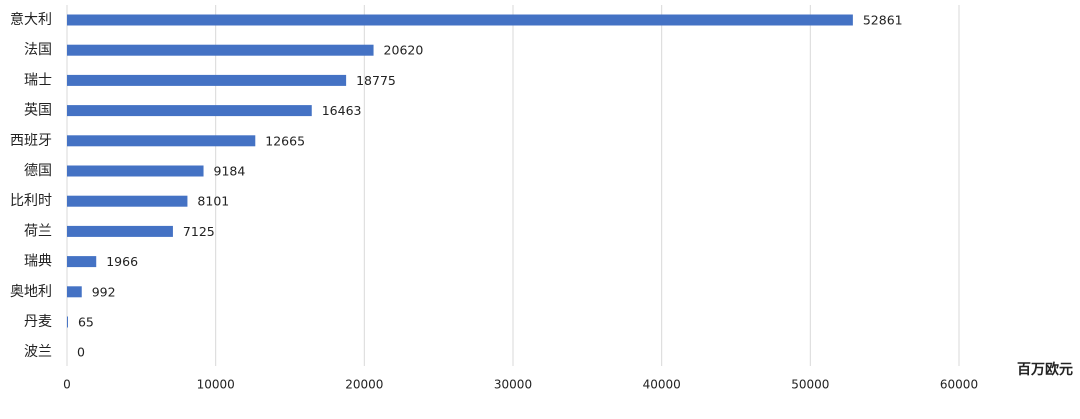  What do you see at coordinates (38, 110) in the screenshot?
I see `y-tick-label: 英国` at bounding box center [38, 110].